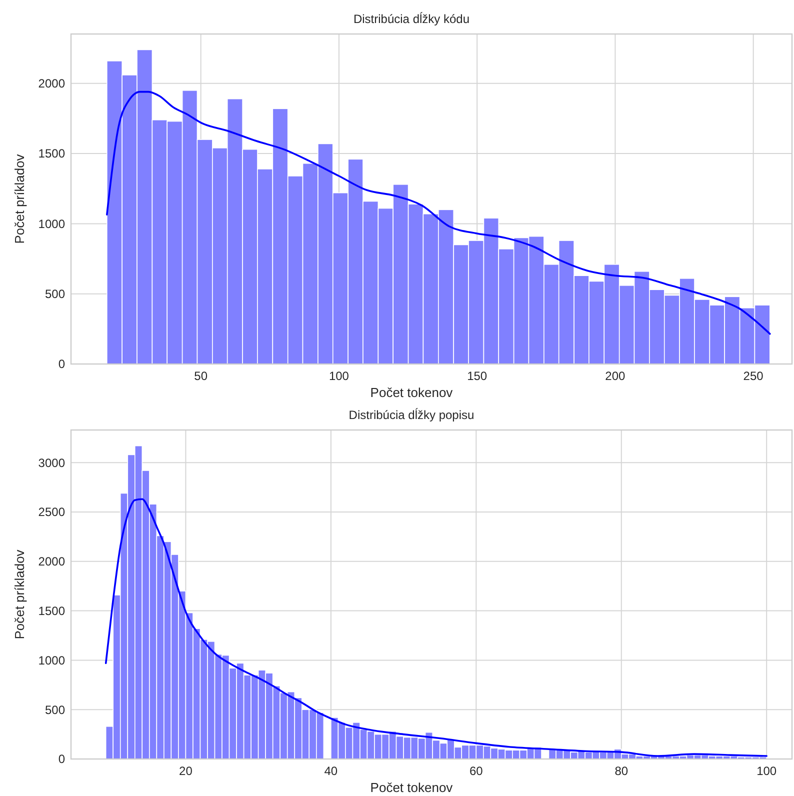 The width and height of the screenshot is (794, 796). Describe the element at coordinates (411, 415) in the screenshot. I see `chart-title: Distribúcia dĺžky popisu` at that location.